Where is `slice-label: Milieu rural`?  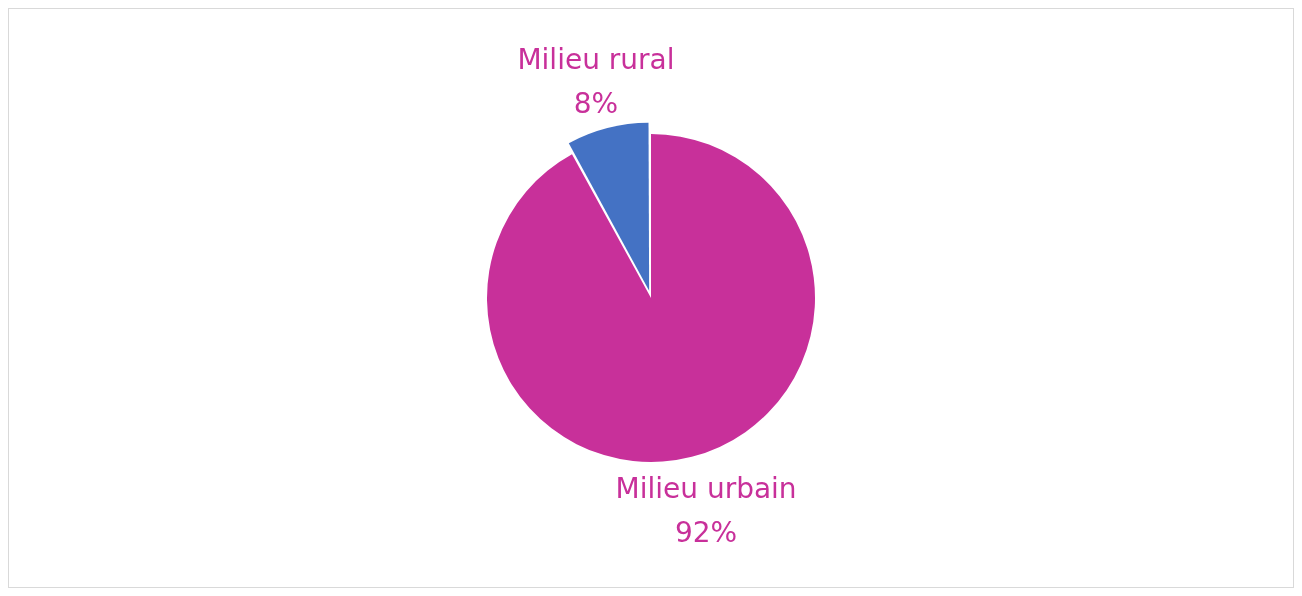 slice-label: Milieu rural is located at coordinates (596, 59).